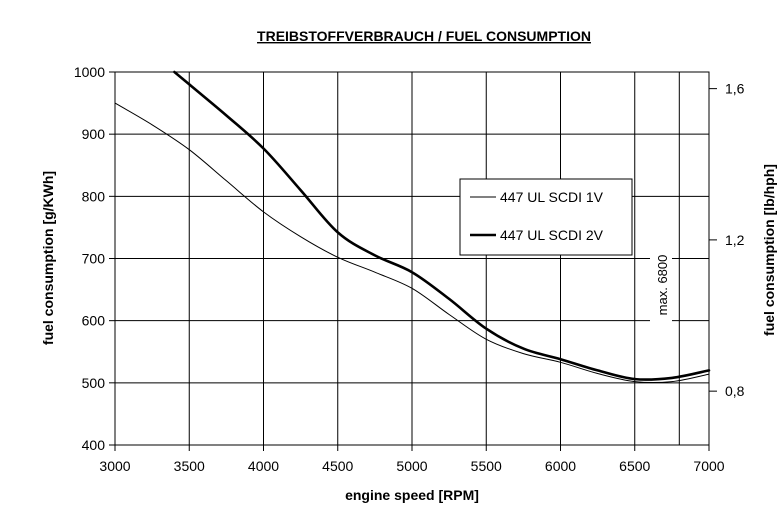 The image size is (784, 513). Describe the element at coordinates (94, 445) in the screenshot. I see `y-tick-label-0: 400` at that location.